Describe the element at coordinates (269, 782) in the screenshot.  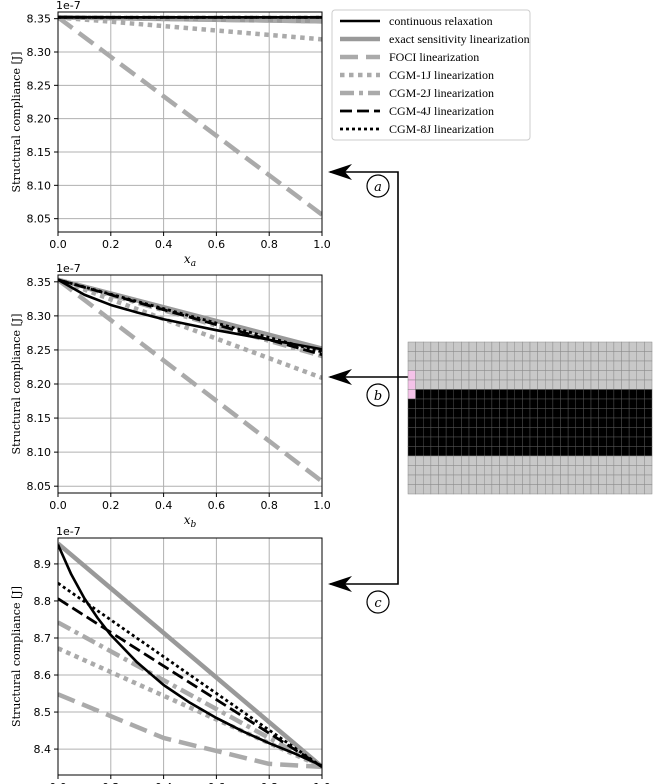
I see `x-tick-label: 0.8` at that location.